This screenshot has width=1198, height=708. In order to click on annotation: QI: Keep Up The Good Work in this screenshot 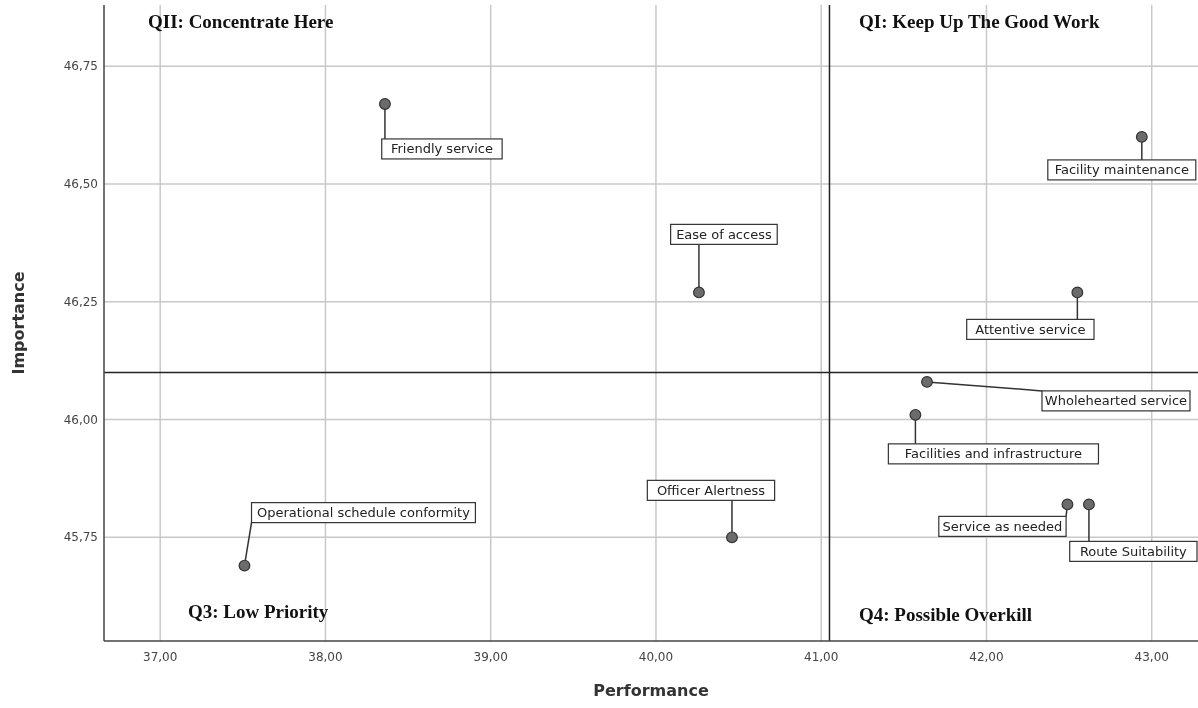, I will do `click(979, 21)`.